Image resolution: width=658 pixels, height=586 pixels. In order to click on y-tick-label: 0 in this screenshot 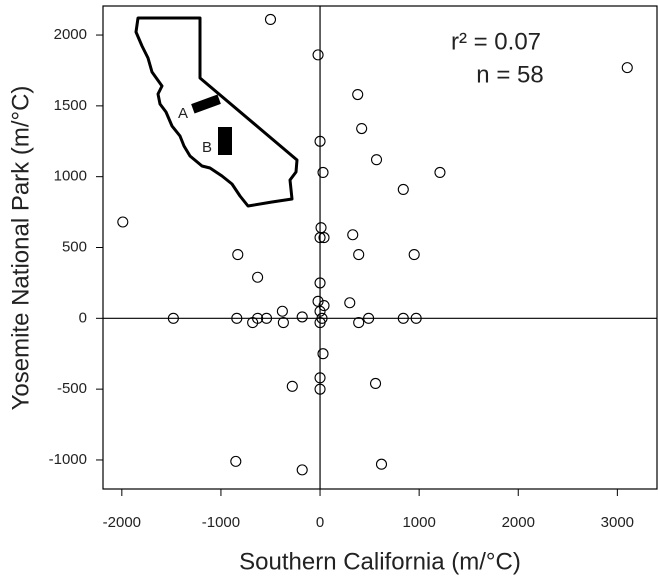, I will do `click(83, 317)`.